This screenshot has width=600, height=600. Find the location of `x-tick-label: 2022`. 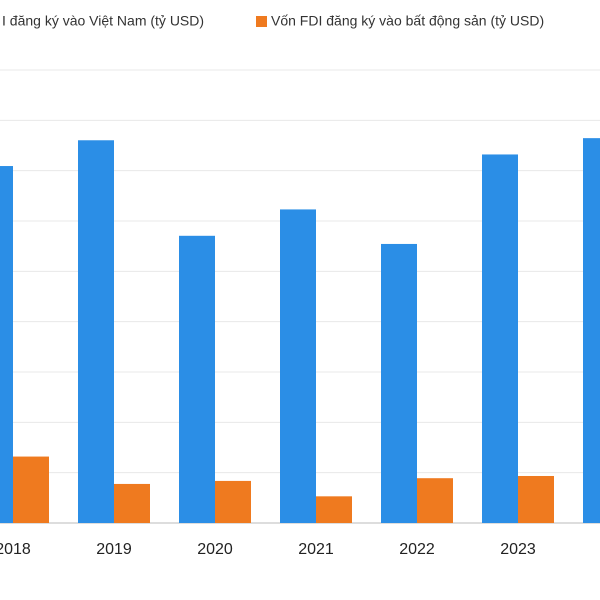

x-tick-label: 2022 is located at coordinates (417, 549).